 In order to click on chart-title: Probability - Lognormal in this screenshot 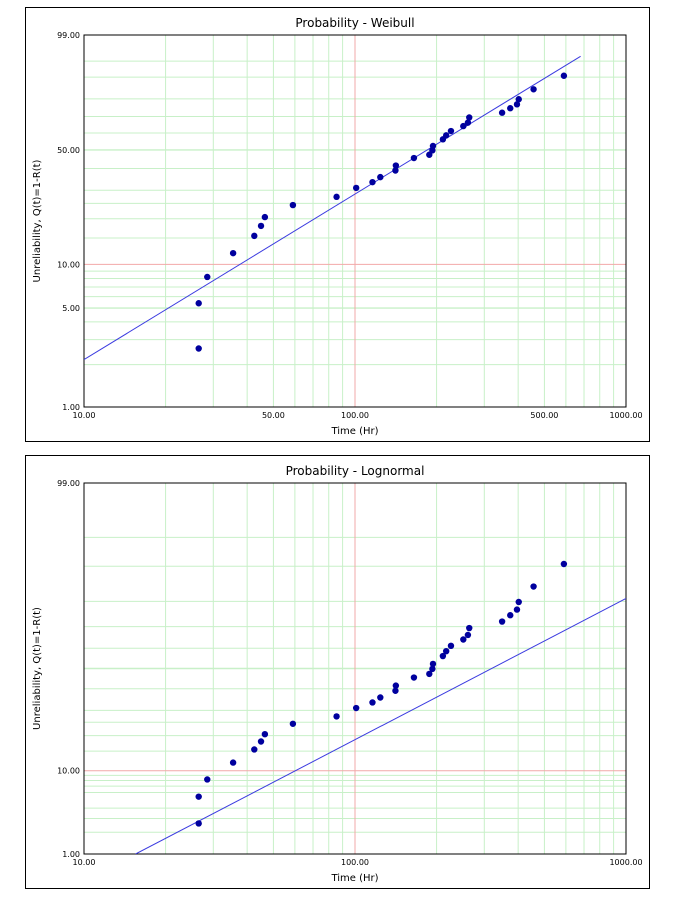, I will do `click(355, 471)`.